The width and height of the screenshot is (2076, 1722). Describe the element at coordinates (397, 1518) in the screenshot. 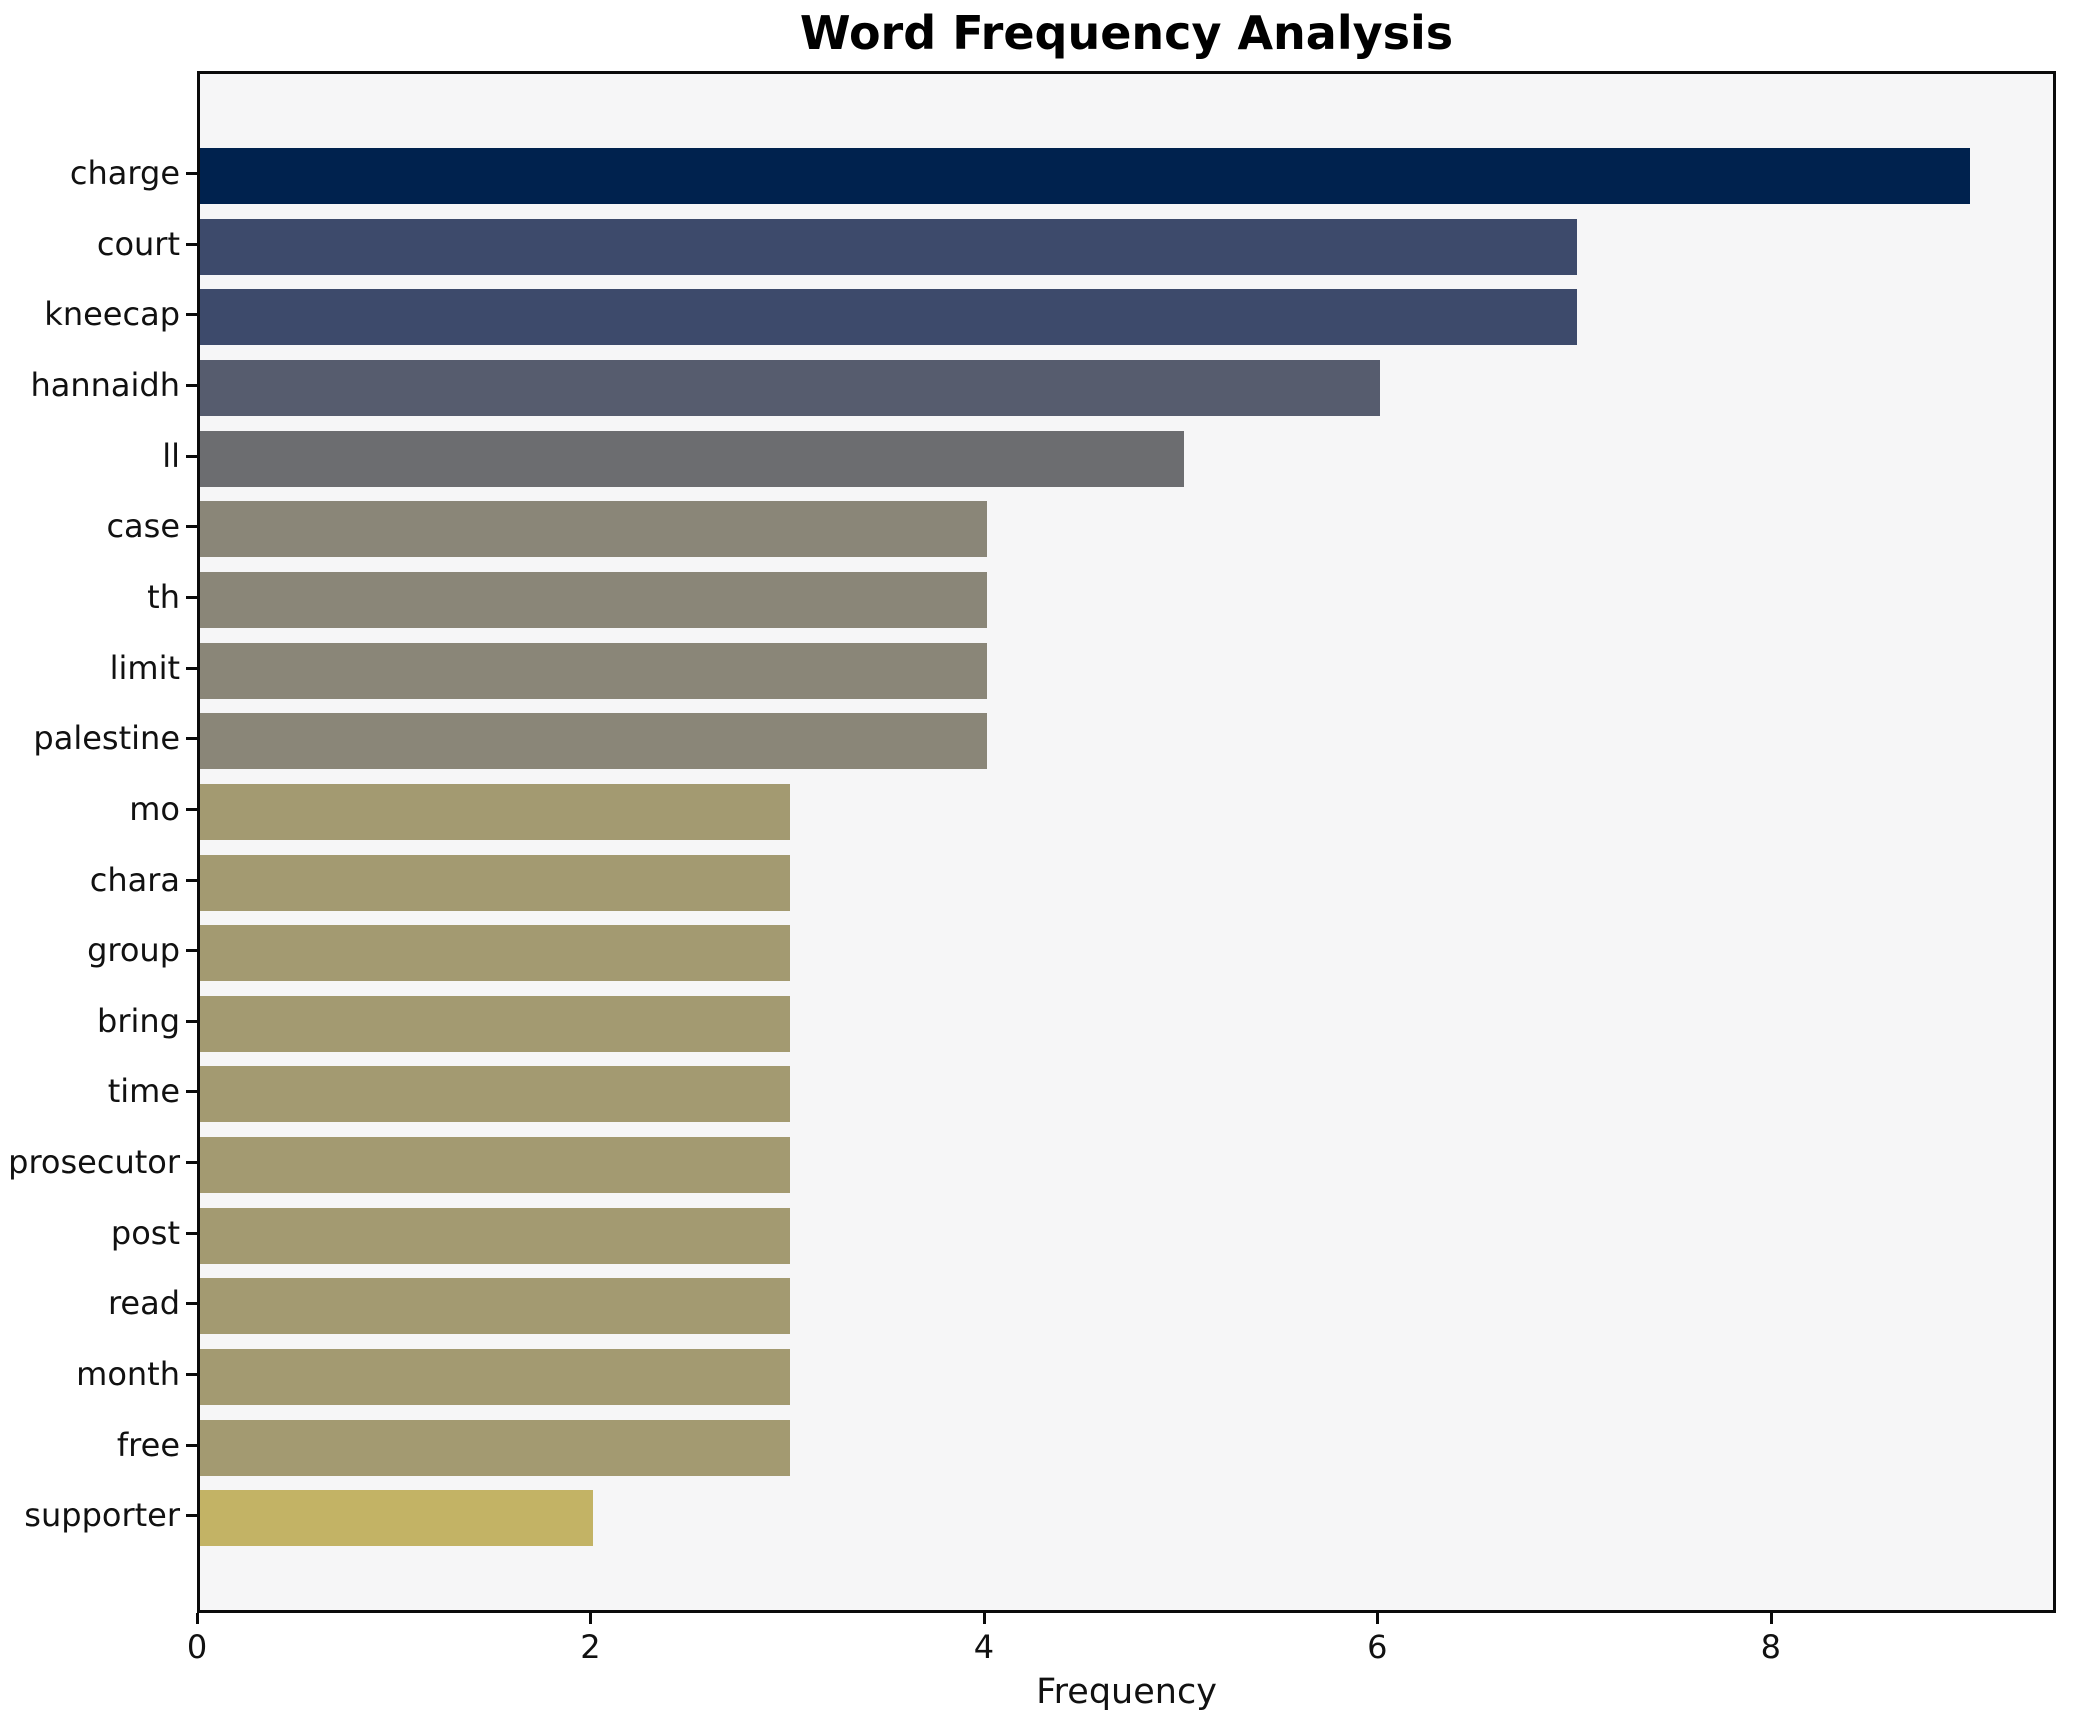

I see `bar-supporter` at that location.